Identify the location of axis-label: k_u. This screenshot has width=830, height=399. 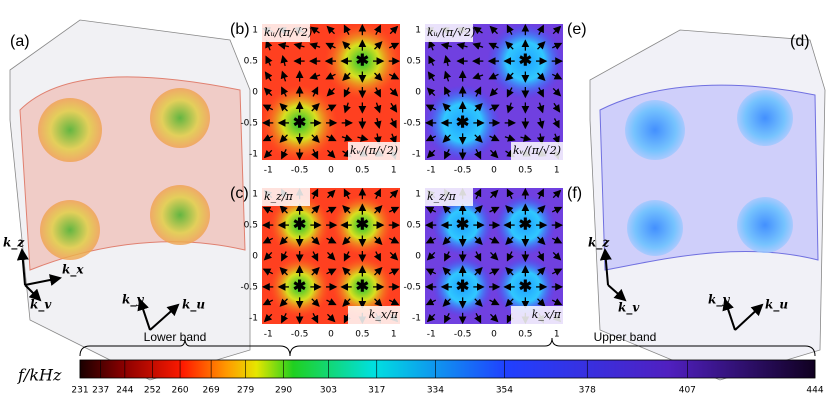
(776, 305).